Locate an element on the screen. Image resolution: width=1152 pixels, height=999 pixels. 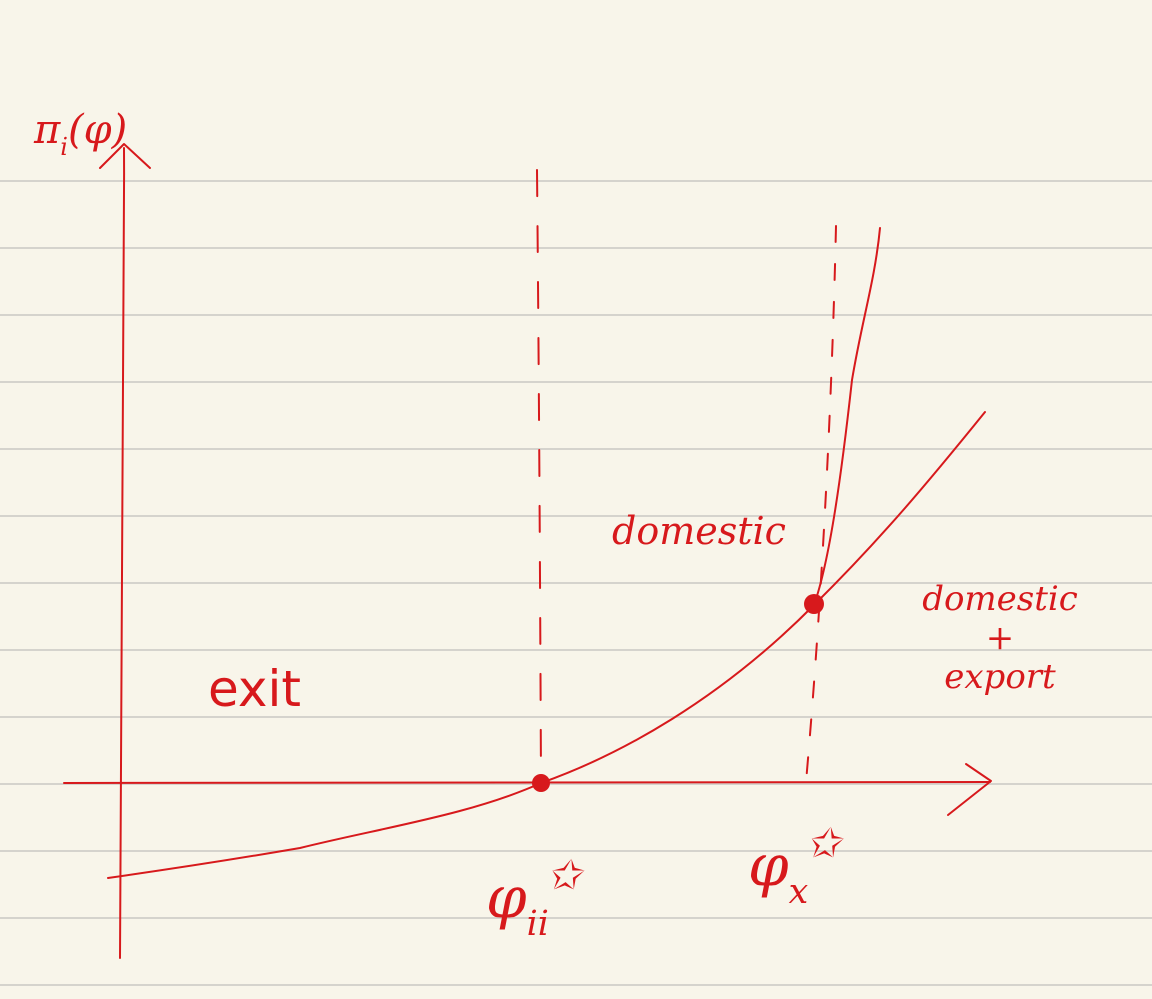
phi-ii-subscript: ii is located at coordinates (537, 923).